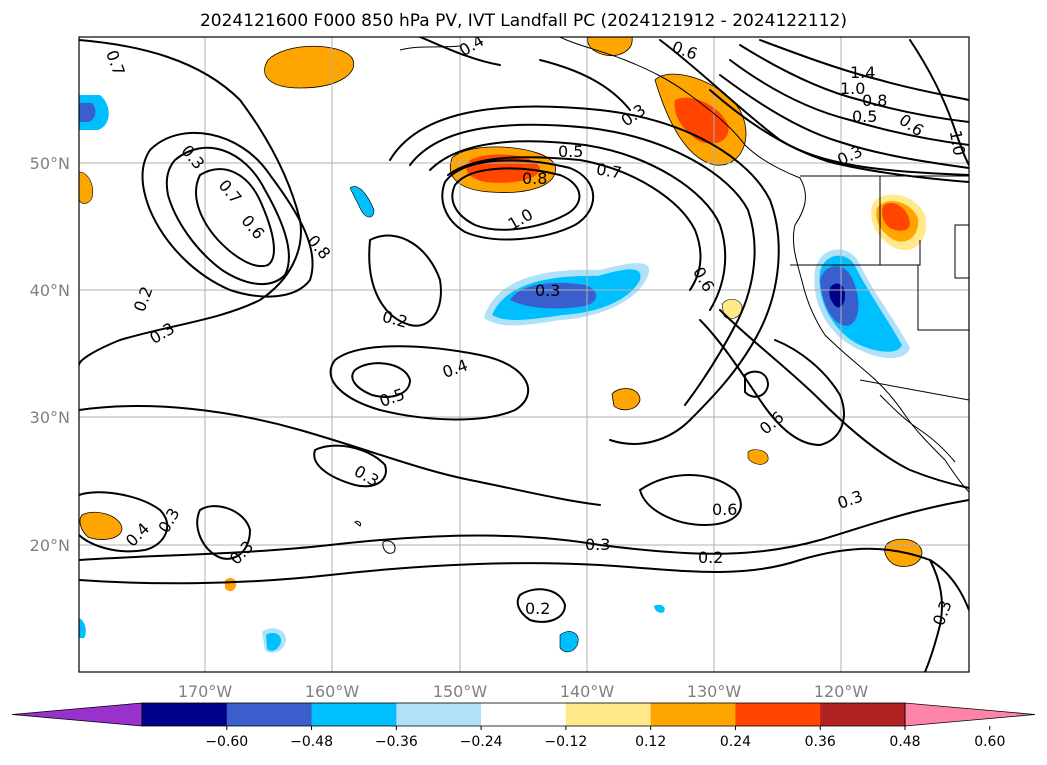 This screenshot has height=765, width=1047. What do you see at coordinates (917, 428) in the screenshot?
I see `baja-coast` at bounding box center [917, 428].